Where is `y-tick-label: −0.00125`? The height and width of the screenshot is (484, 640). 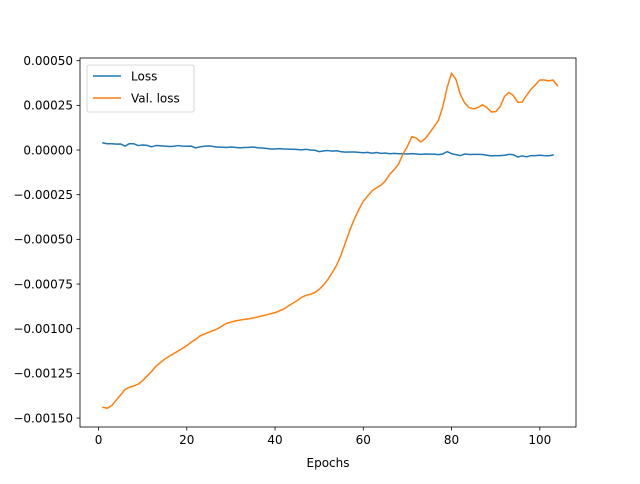
y-tick-label: −0.00125 is located at coordinates (43, 374).